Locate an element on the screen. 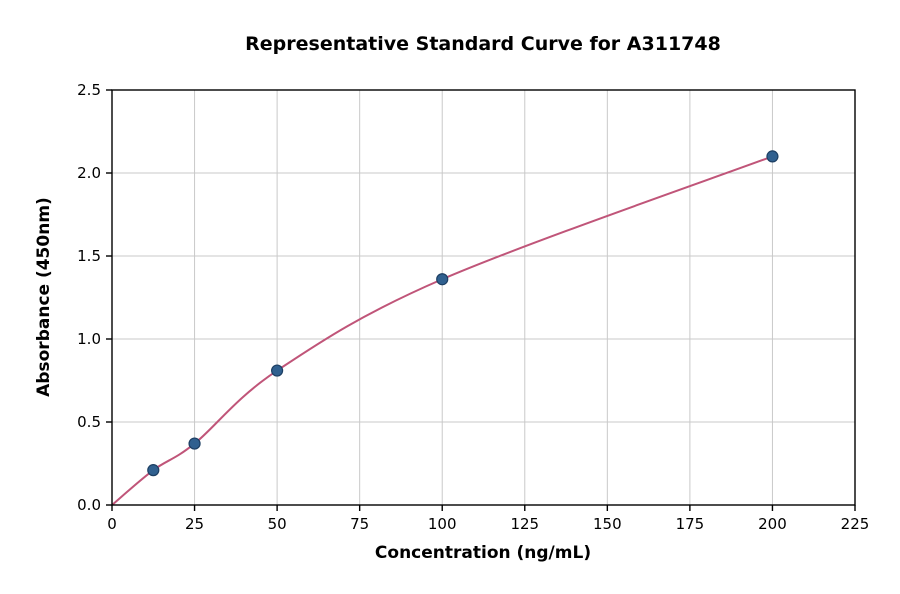 The width and height of the screenshot is (900, 594). x-tick-label: 200 is located at coordinates (772, 524).